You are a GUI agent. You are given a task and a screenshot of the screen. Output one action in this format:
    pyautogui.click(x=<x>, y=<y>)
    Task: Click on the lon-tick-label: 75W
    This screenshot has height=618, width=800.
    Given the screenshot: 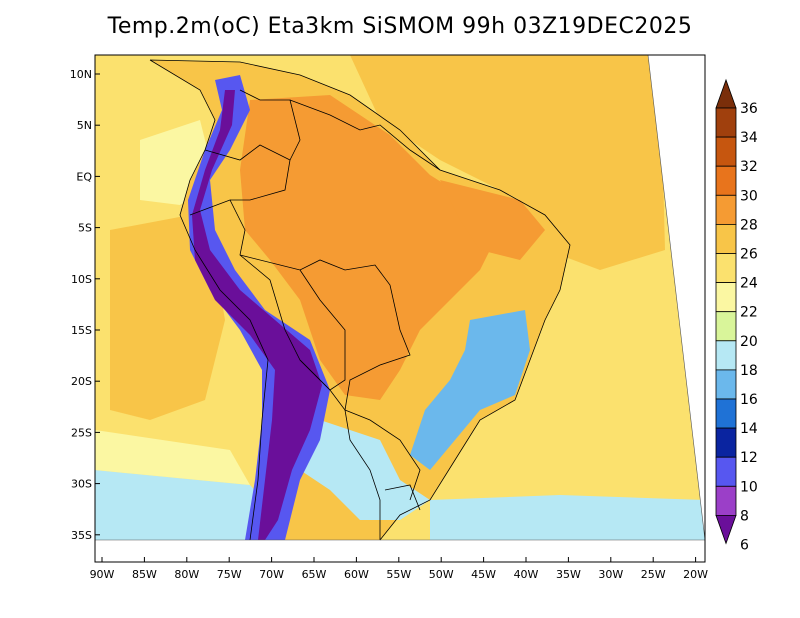 What is the action you would take?
    pyautogui.click(x=229, y=574)
    